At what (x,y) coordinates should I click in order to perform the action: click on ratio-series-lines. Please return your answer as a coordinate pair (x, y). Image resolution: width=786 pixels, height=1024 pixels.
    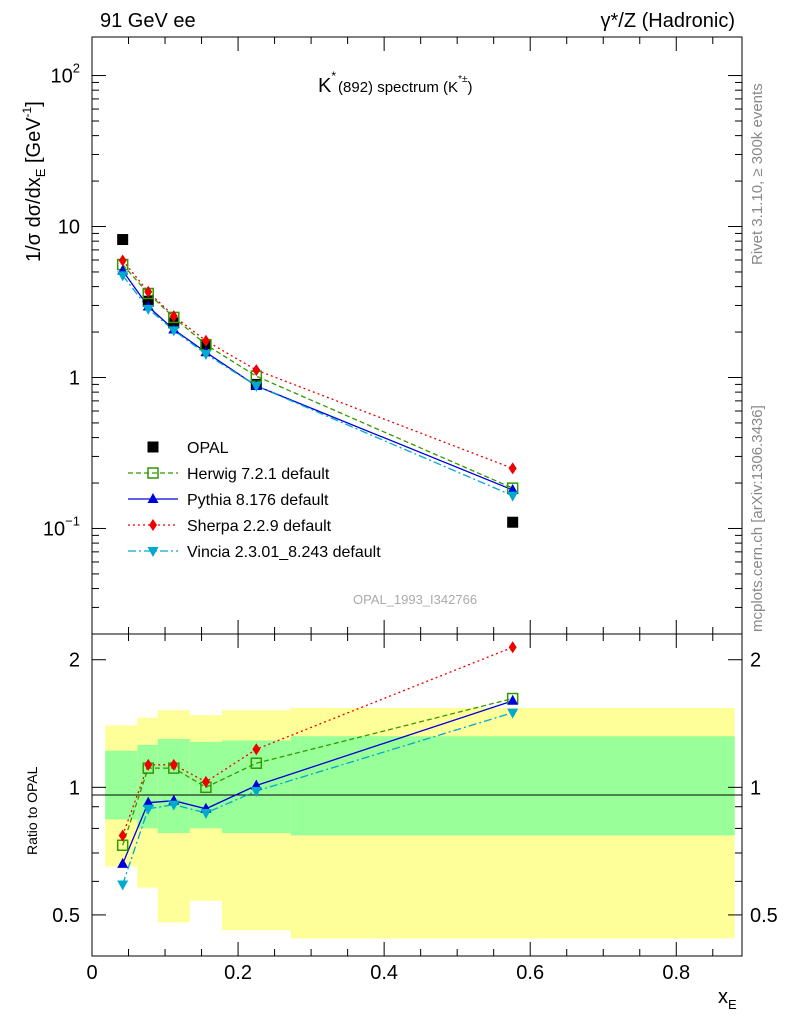
    Looking at the image, I should click on (317, 765).